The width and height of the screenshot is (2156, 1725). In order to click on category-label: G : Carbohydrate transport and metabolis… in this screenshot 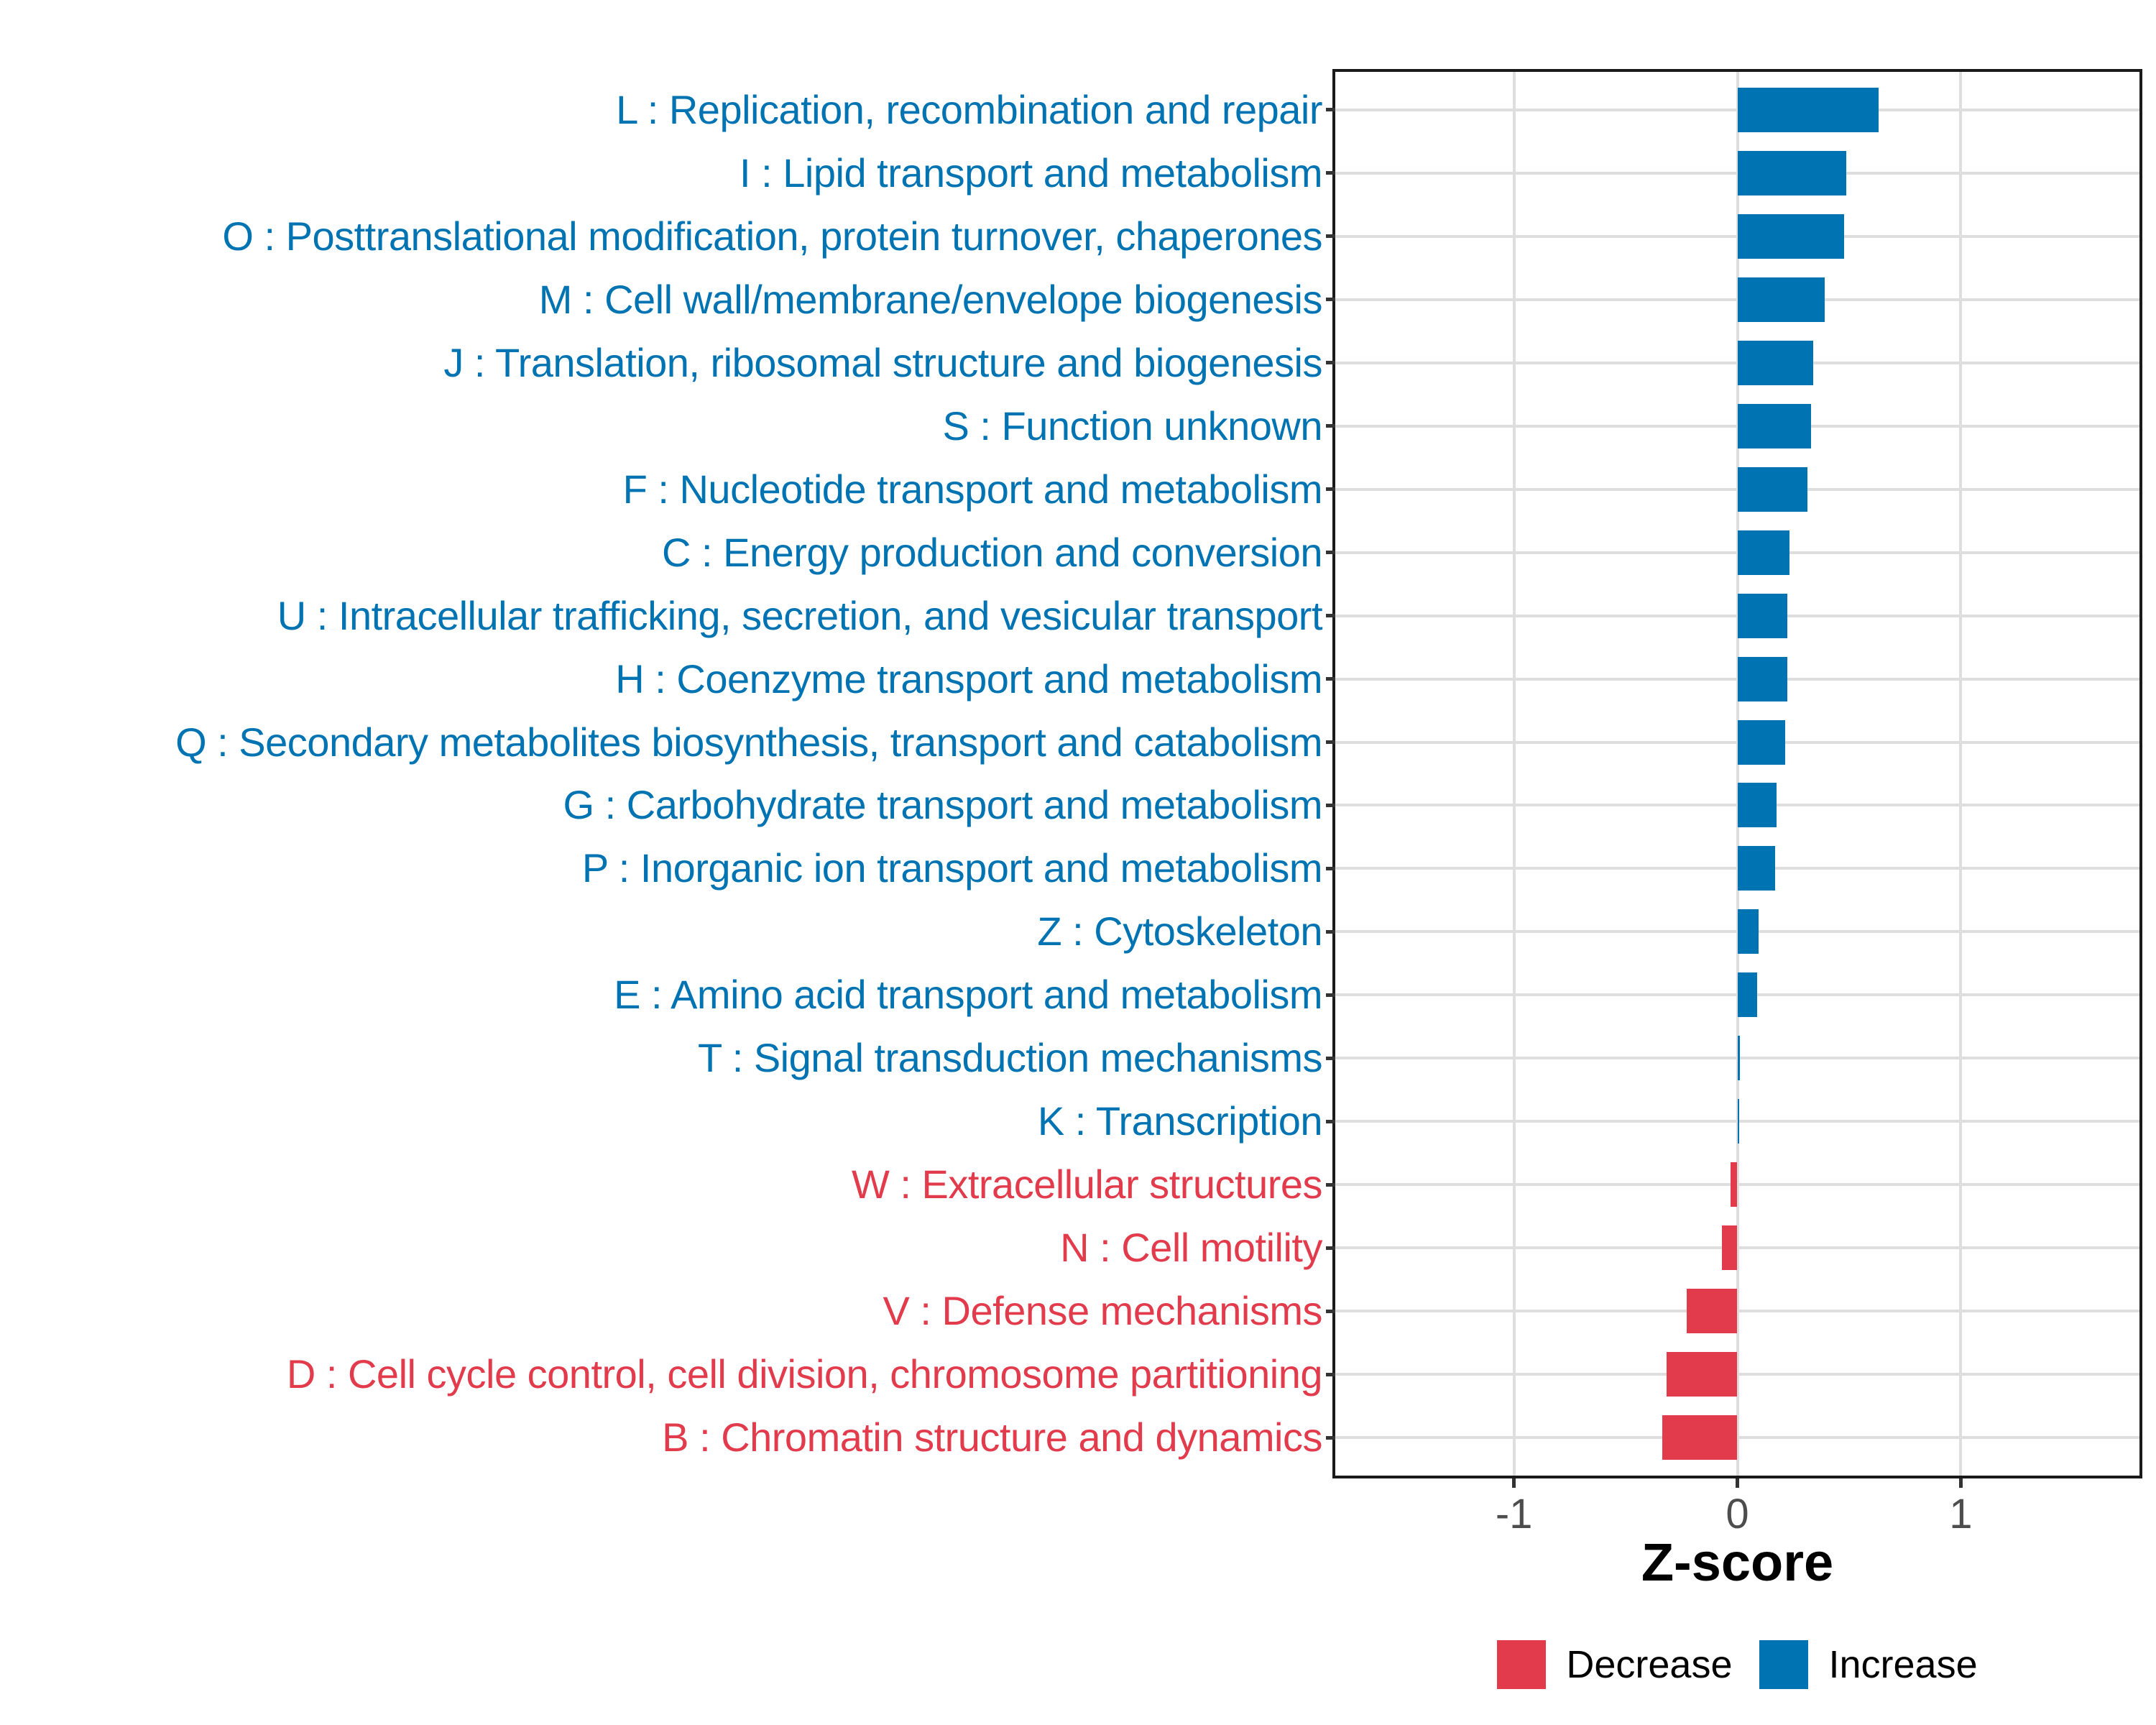, I will do `click(943, 805)`.